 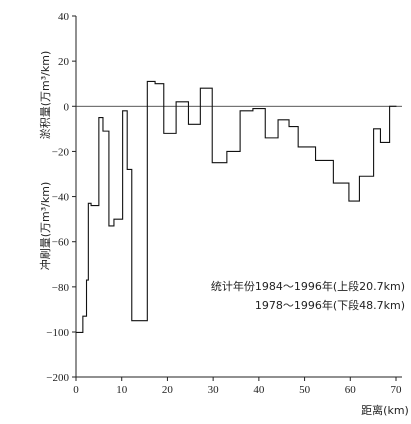 What do you see at coordinates (214, 390) in the screenshot?
I see `x-tick-label: 30` at bounding box center [214, 390].